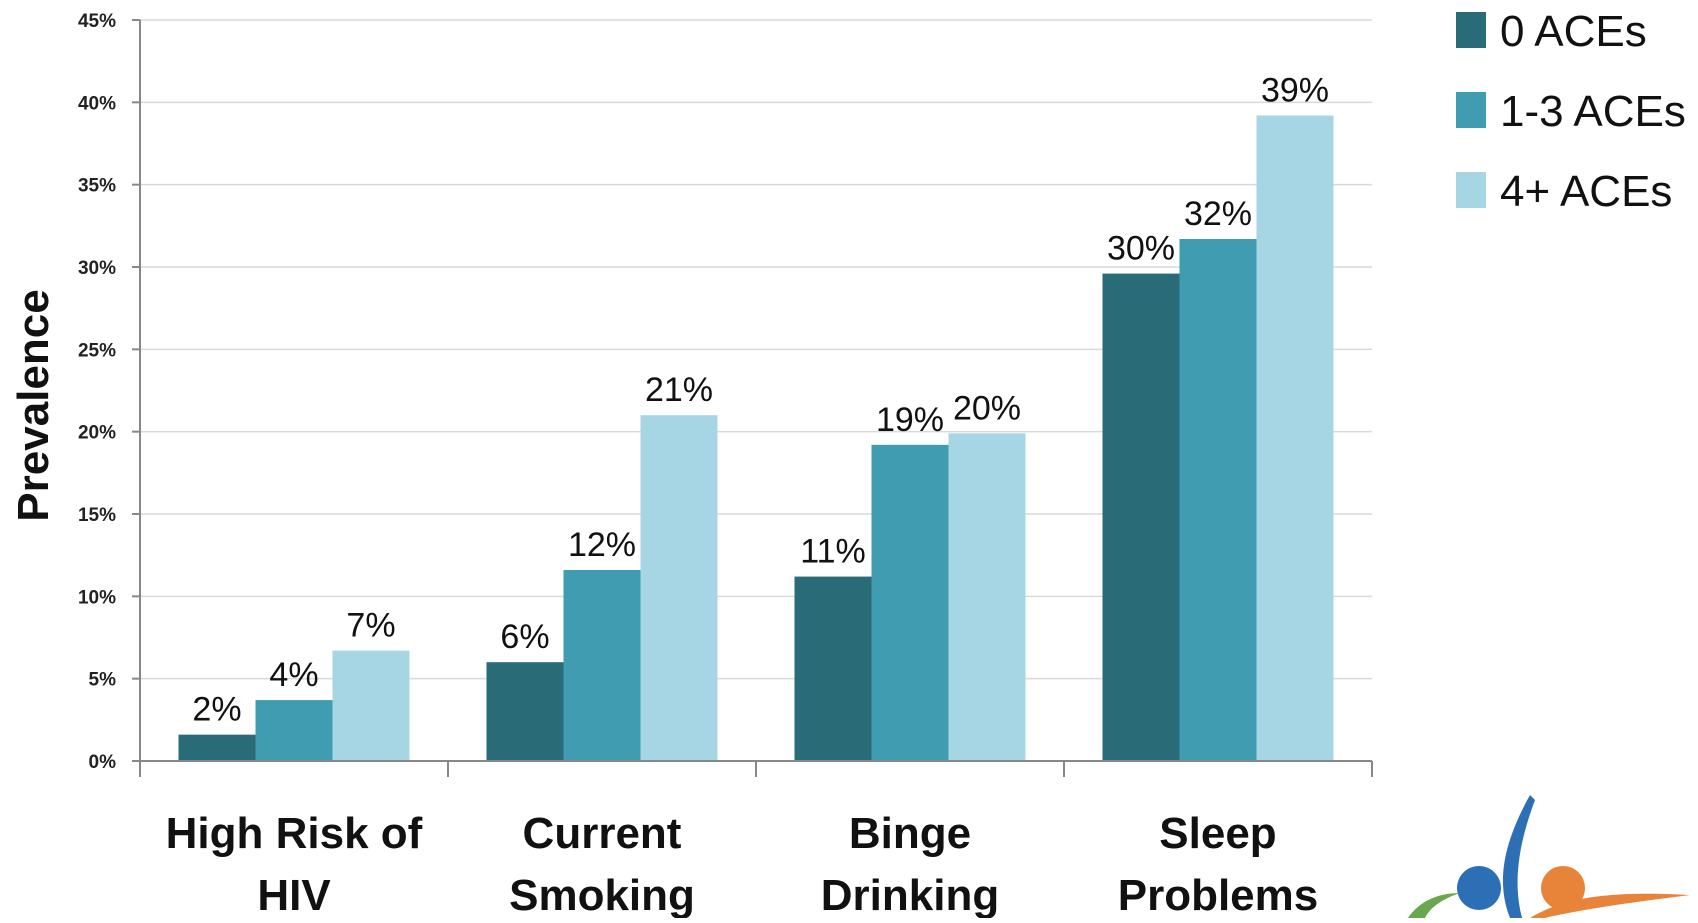 Image resolution: width=1698 pixels, height=923 pixels. Describe the element at coordinates (103, 680) in the screenshot. I see `y-tick-label: 5%` at that location.